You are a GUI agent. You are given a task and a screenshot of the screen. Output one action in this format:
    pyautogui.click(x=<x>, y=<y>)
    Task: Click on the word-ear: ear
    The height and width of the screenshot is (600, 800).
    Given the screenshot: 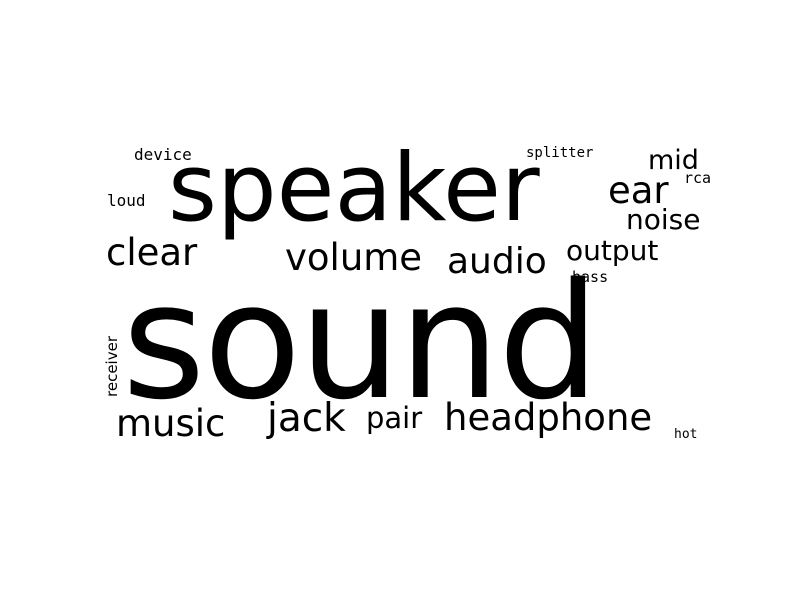 What is the action you would take?
    pyautogui.click(x=638, y=190)
    